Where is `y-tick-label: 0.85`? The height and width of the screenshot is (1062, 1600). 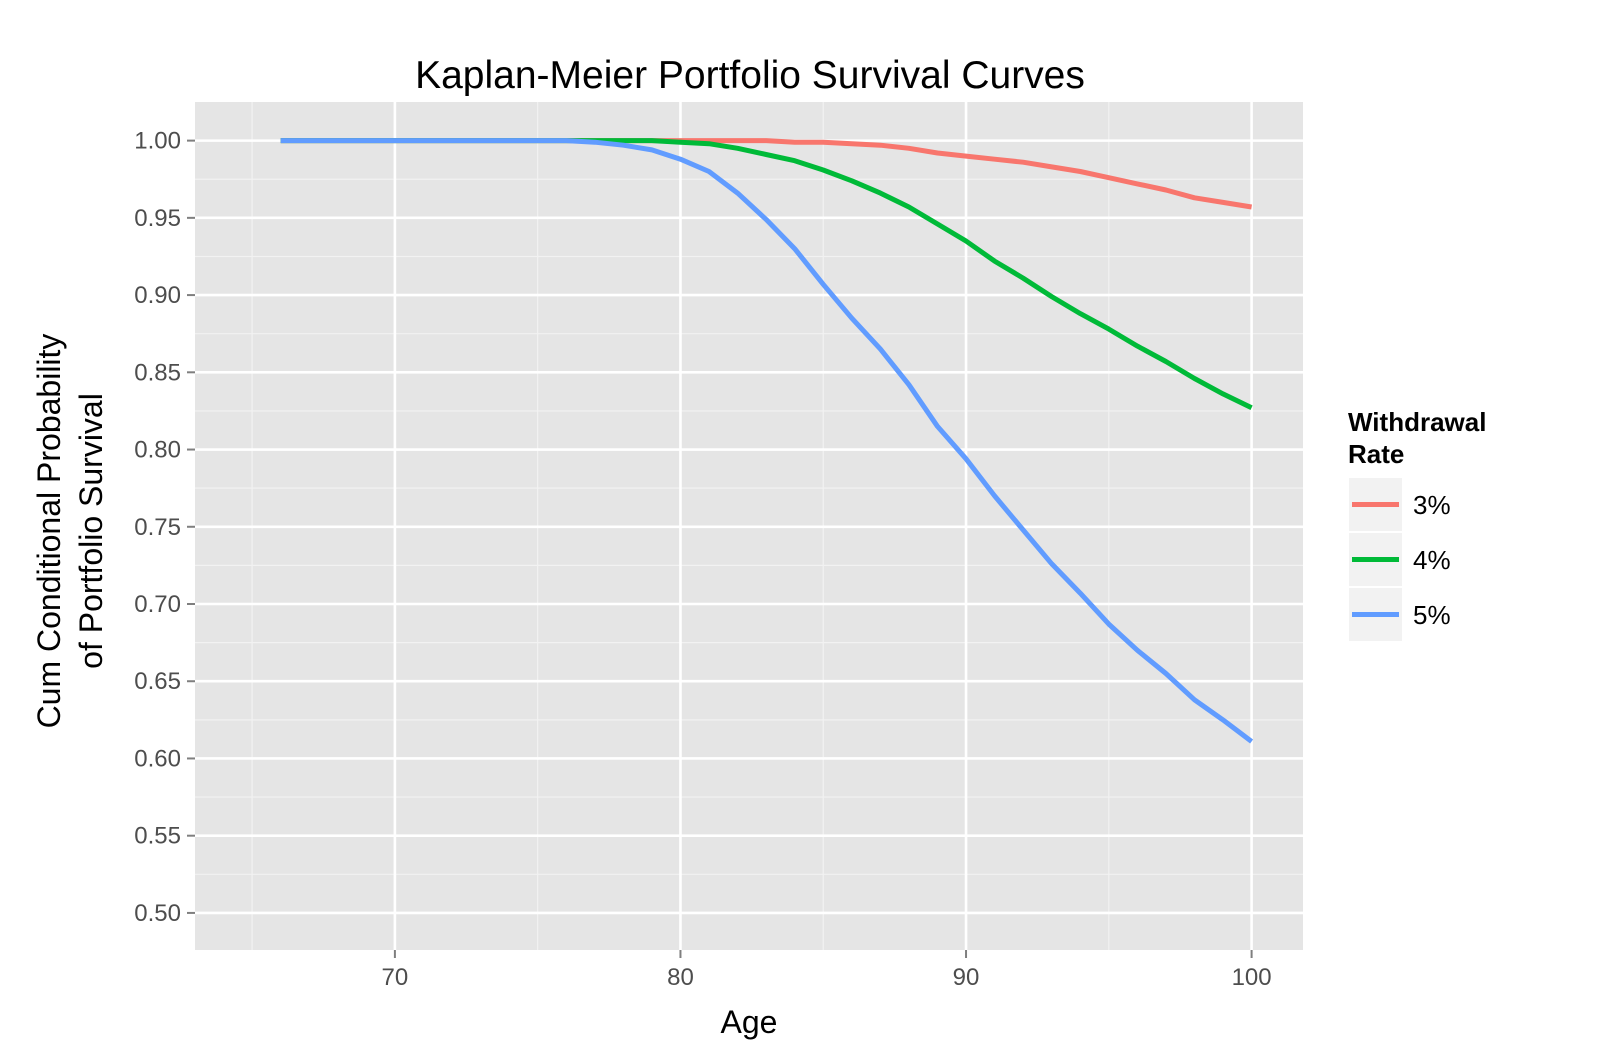
y-tick-label: 0.85 is located at coordinates (157, 372).